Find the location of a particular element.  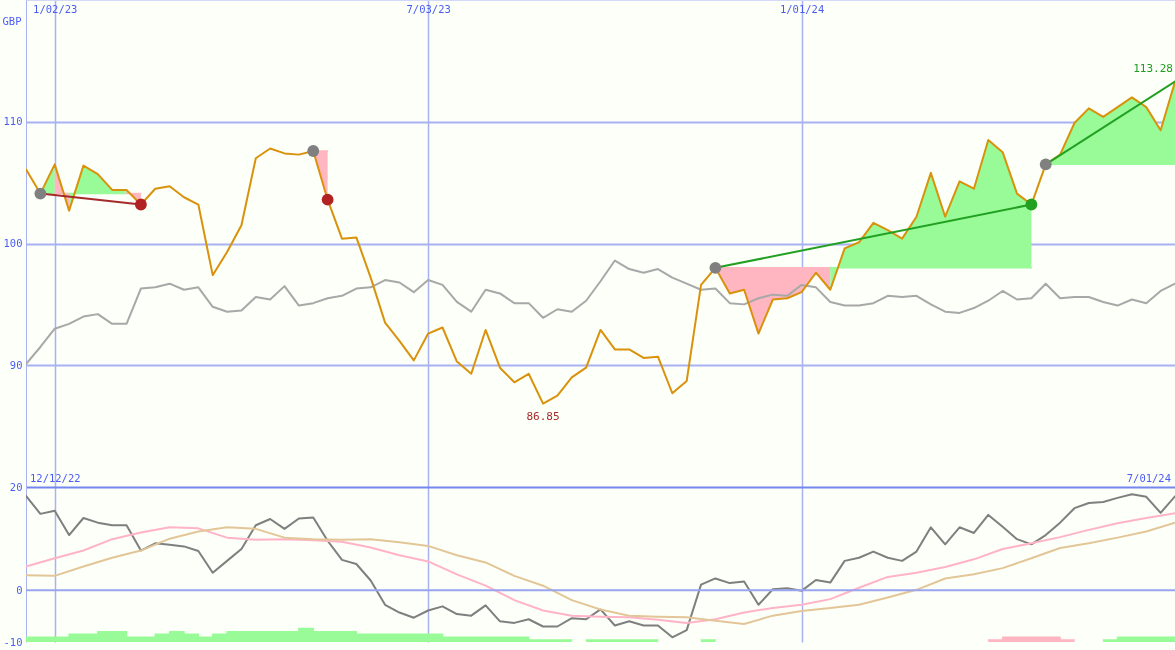

y-tick-label: -10 is located at coordinates (13, 641).